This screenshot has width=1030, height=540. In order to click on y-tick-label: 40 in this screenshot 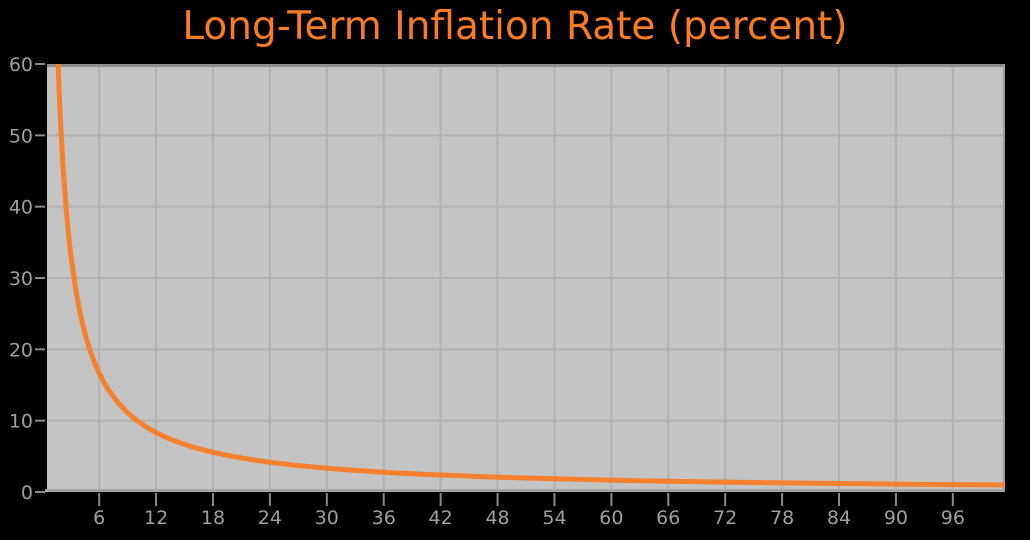, I will do `click(21, 208)`.